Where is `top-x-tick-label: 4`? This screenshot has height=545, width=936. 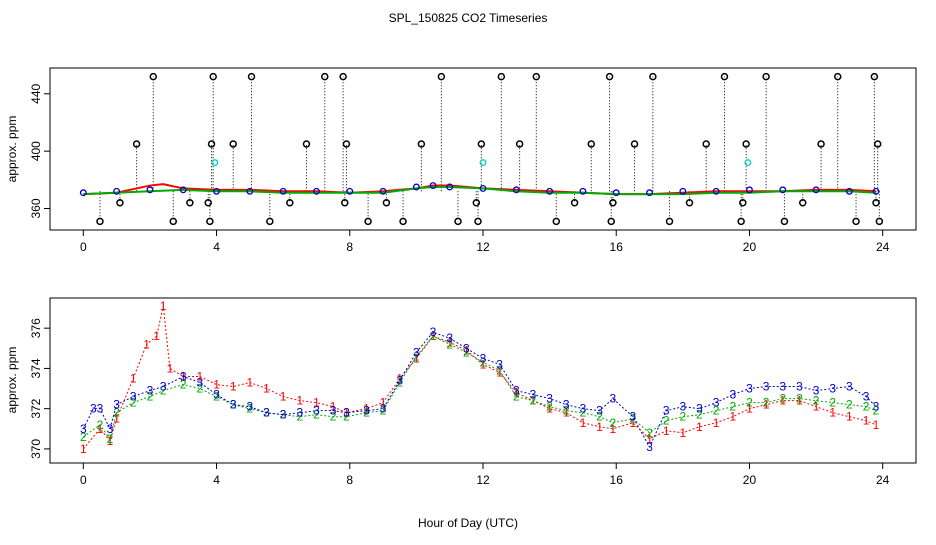
top-x-tick-label: 4 is located at coordinates (216, 247).